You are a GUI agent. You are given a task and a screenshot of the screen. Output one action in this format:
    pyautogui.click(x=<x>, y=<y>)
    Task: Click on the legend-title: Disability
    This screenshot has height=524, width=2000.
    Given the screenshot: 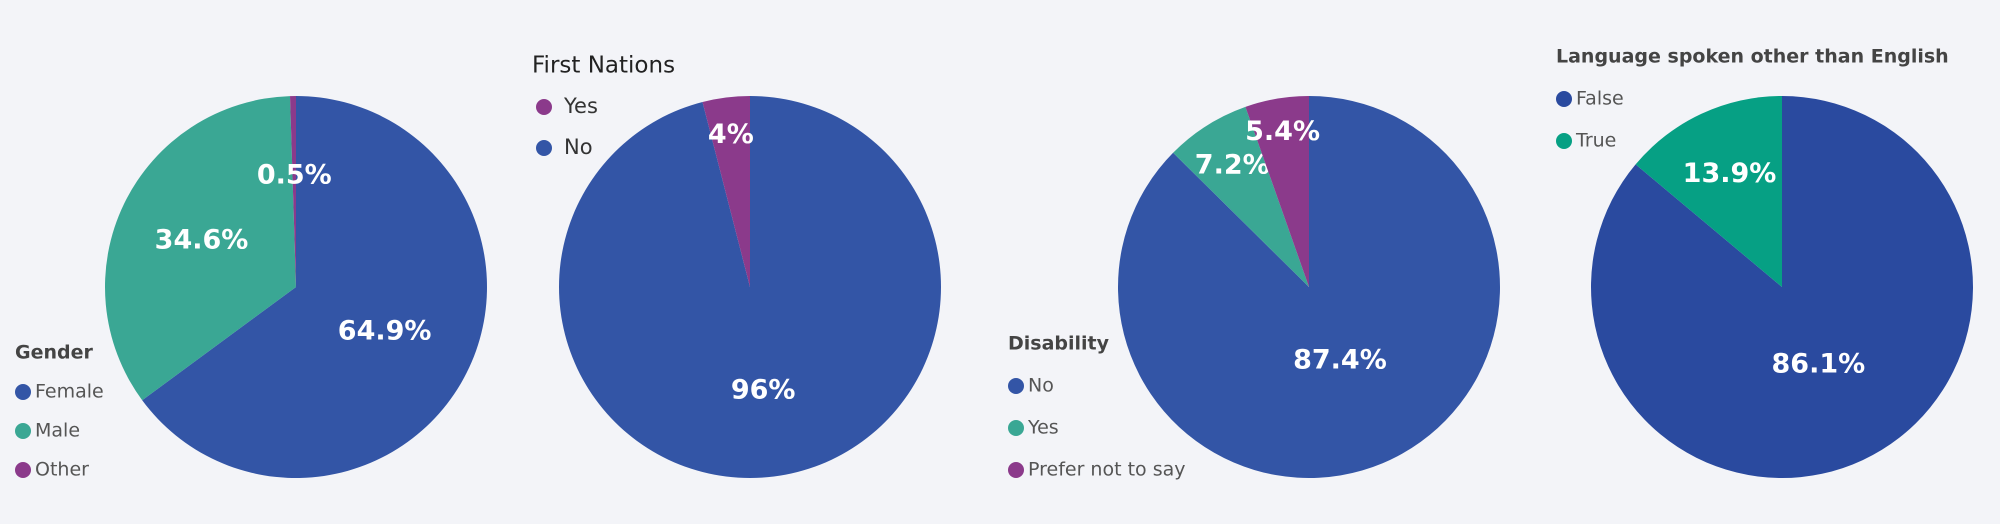 What is the action you would take?
    pyautogui.click(x=1059, y=344)
    